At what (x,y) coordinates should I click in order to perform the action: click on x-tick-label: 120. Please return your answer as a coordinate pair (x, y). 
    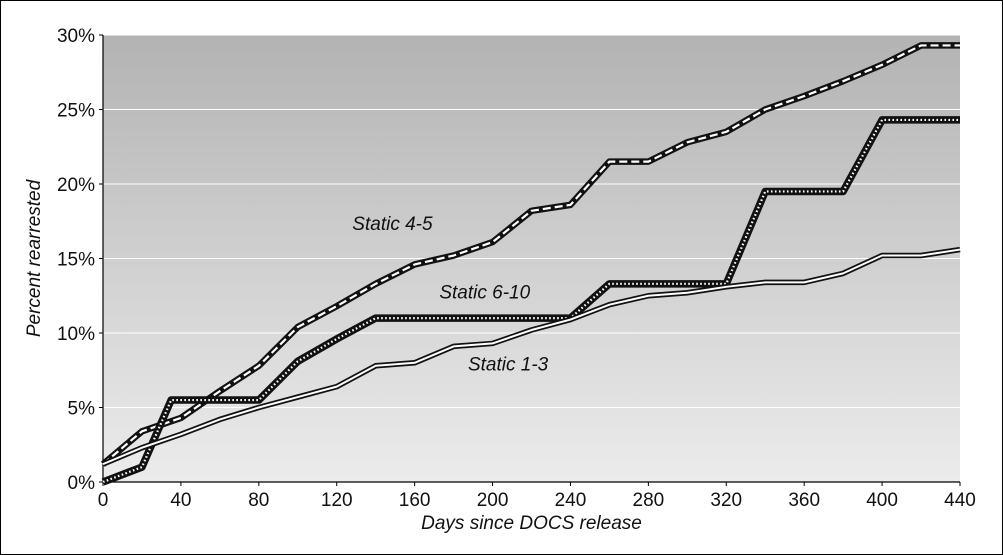
    Looking at the image, I should click on (337, 500).